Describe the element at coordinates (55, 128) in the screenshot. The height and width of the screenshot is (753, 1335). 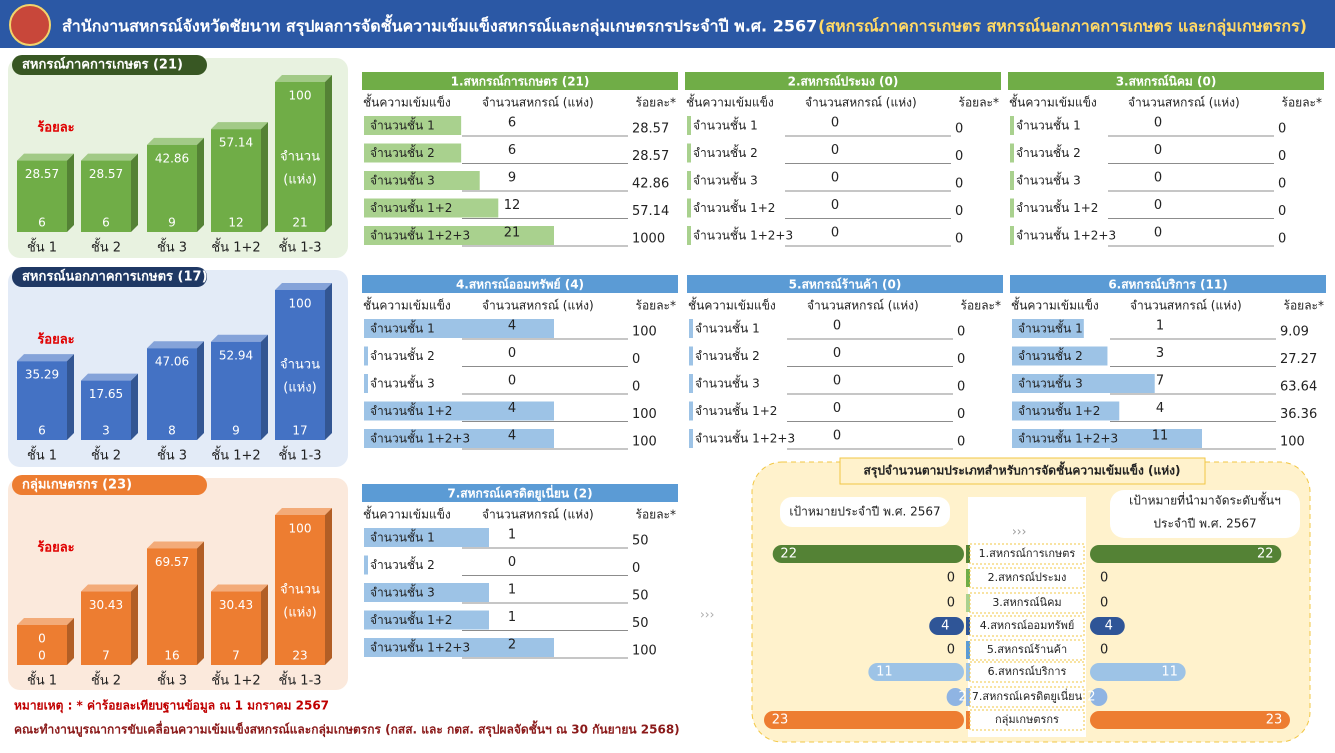
I see `unit-label: ร้อยละ` at that location.